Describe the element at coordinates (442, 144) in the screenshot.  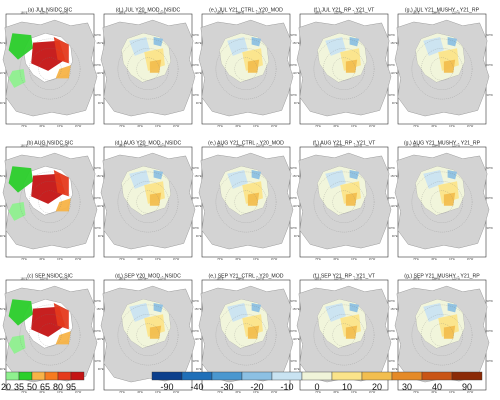
I see `panel-title: (g,) AUG Y21_MUSHY - Y21_RP` at that location.